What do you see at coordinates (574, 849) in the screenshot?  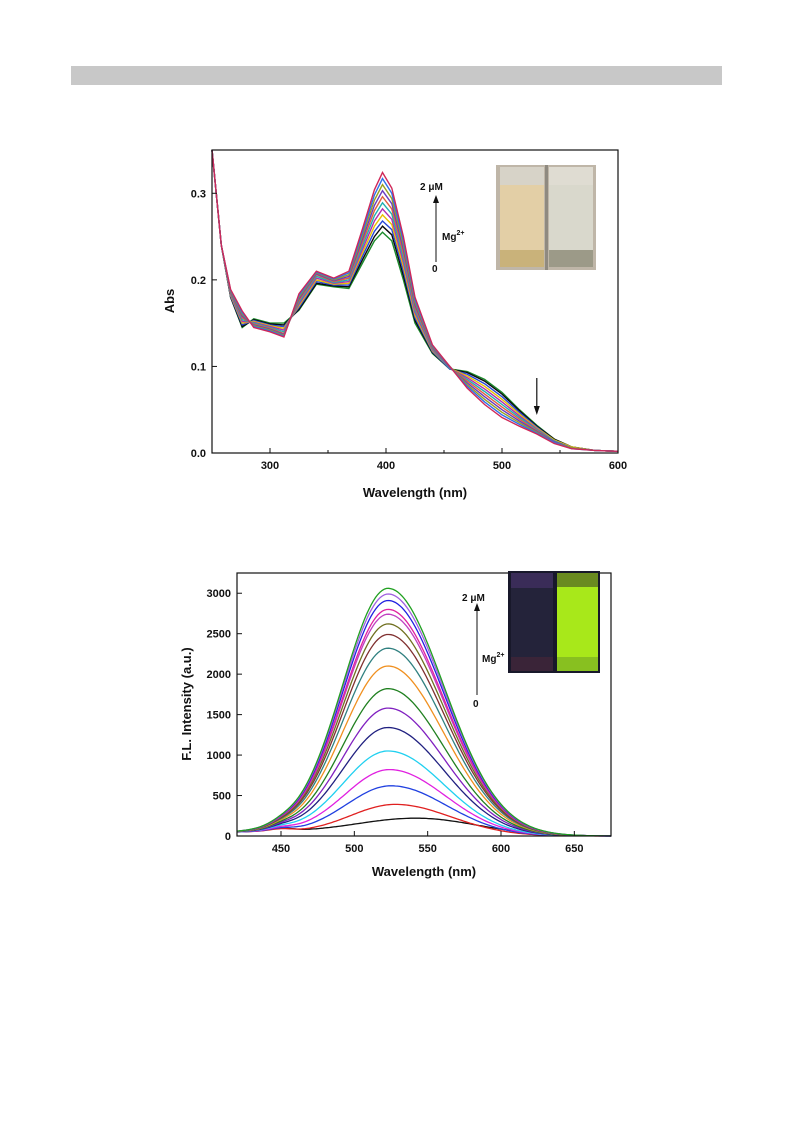 I see `fluorescence-x-tick-label: 650` at bounding box center [574, 849].